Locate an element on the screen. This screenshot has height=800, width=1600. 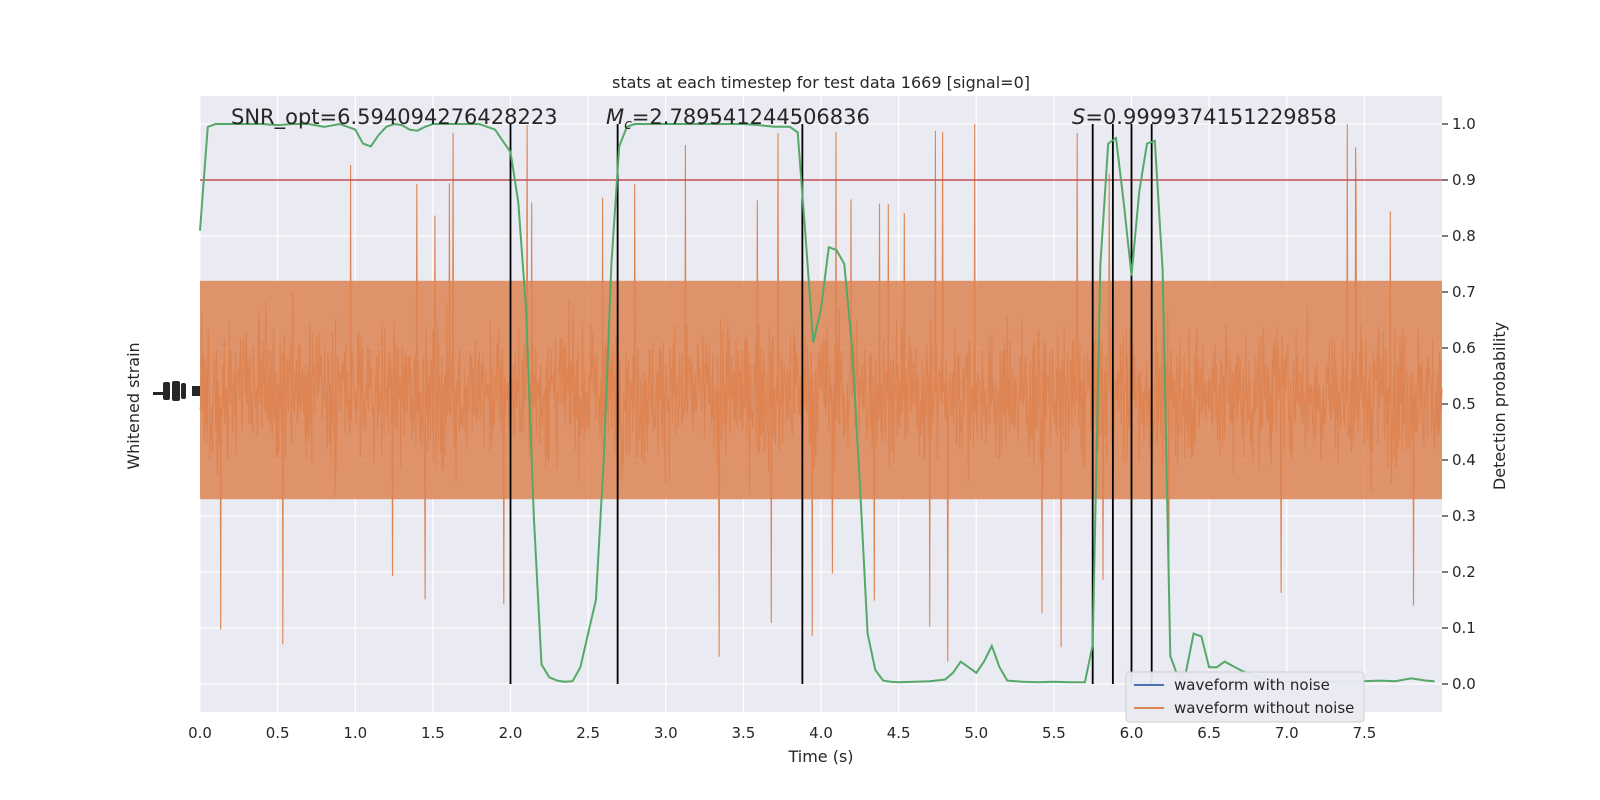
s-symbol: S is located at coordinates (1078, 117).